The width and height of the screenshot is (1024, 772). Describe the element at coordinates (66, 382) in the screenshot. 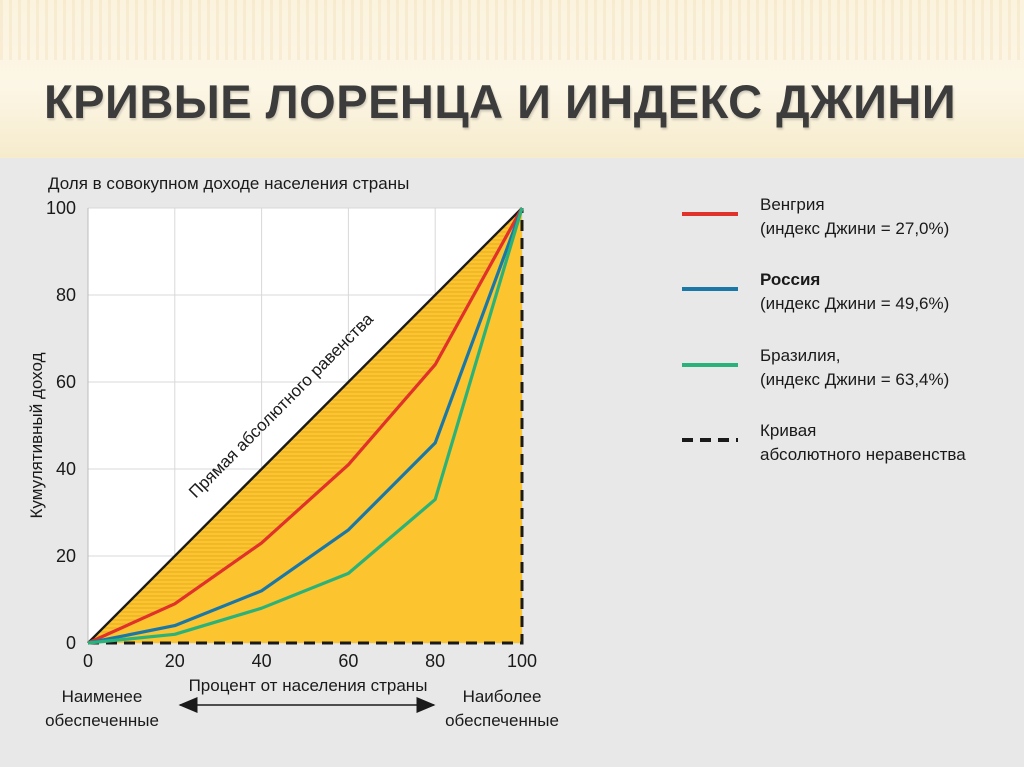

I see `y-tick-label: 60` at that location.